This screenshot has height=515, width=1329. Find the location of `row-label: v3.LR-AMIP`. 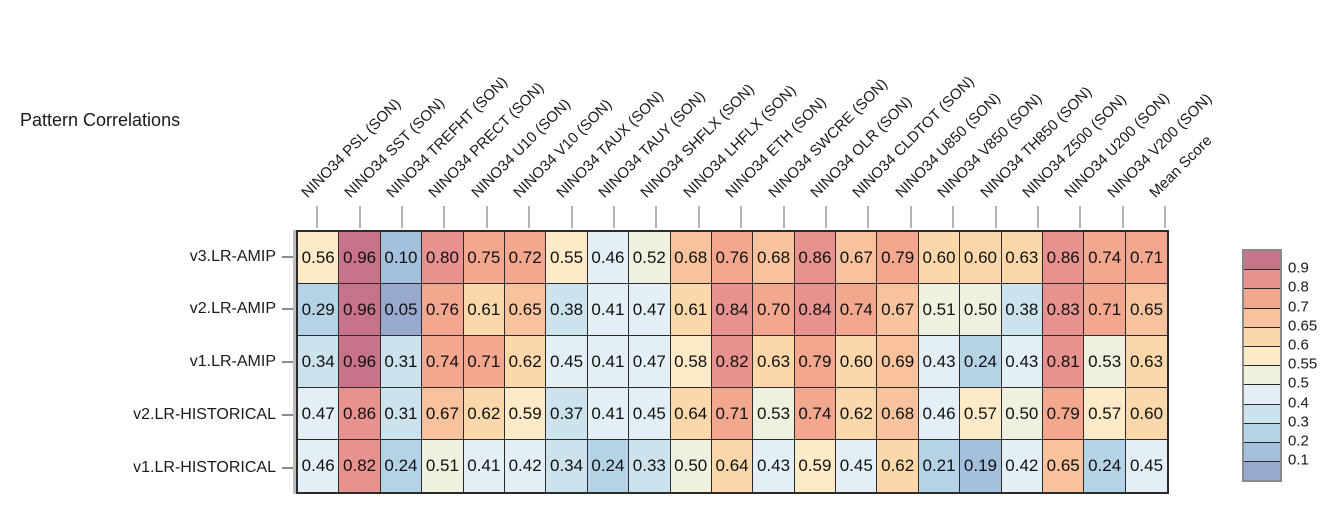

row-label: v3.LR-AMIP is located at coordinates (232, 256).